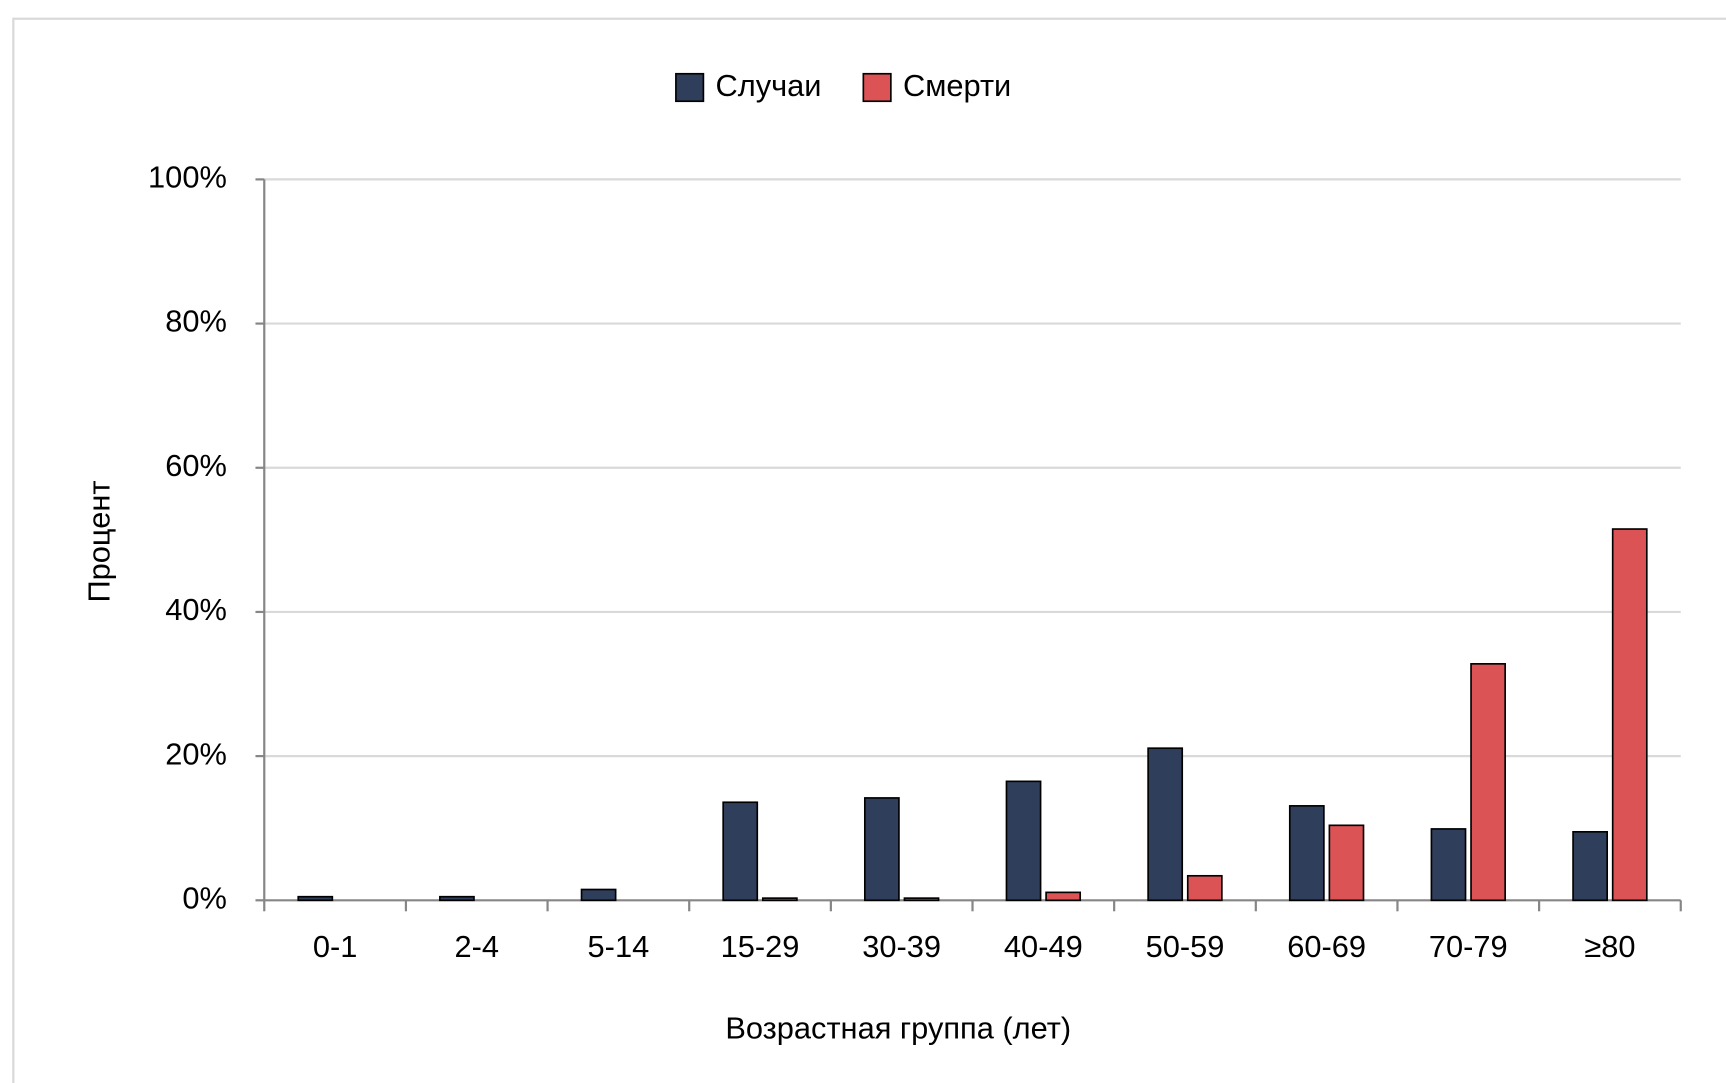 The height and width of the screenshot is (1083, 1726). Describe the element at coordinates (476, 946) in the screenshot. I see `x-tick-label: 2-4` at that location.